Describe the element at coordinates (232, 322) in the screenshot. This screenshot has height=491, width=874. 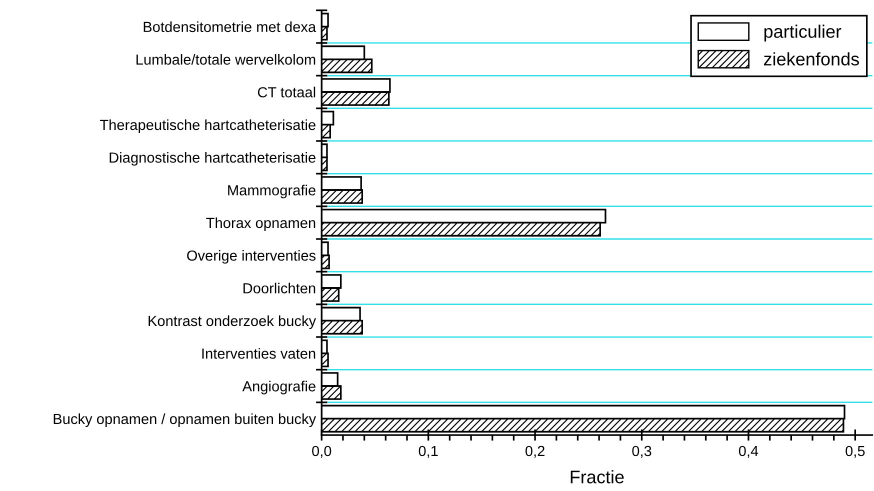
I see `y-tick-label: Kontrast onderzoek bucky` at that location.